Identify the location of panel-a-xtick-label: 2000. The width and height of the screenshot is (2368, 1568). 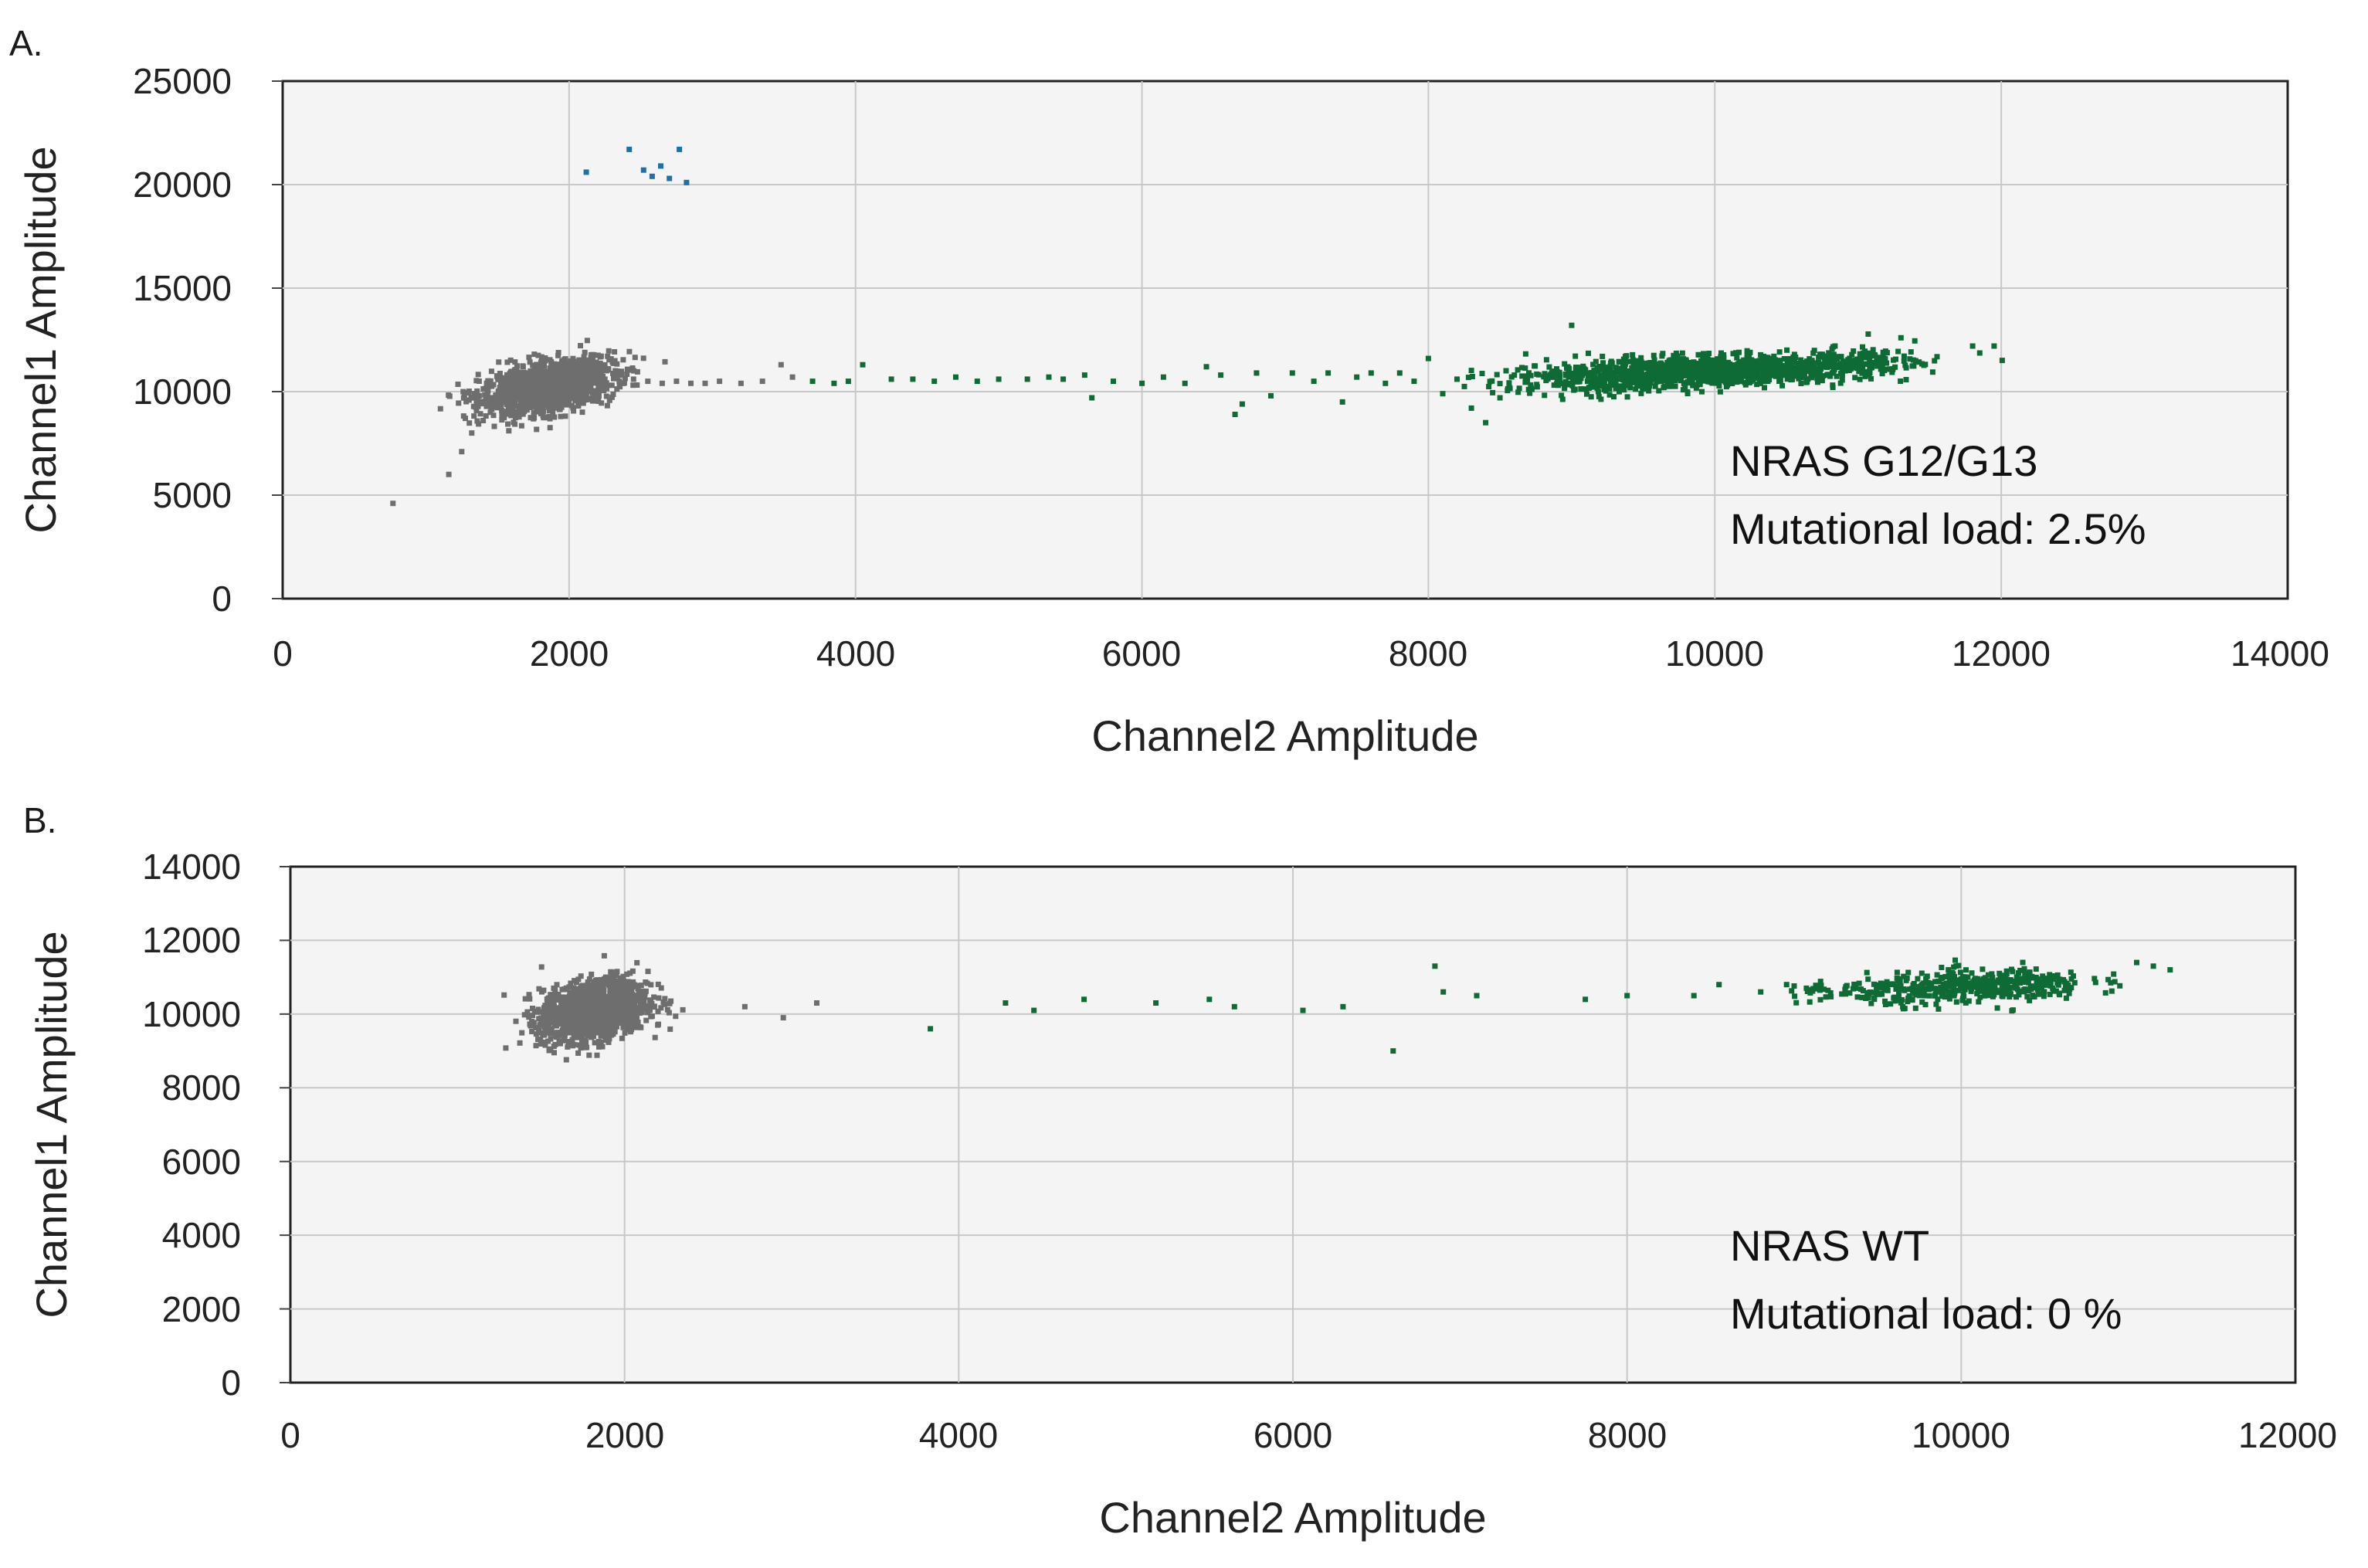
(569, 653).